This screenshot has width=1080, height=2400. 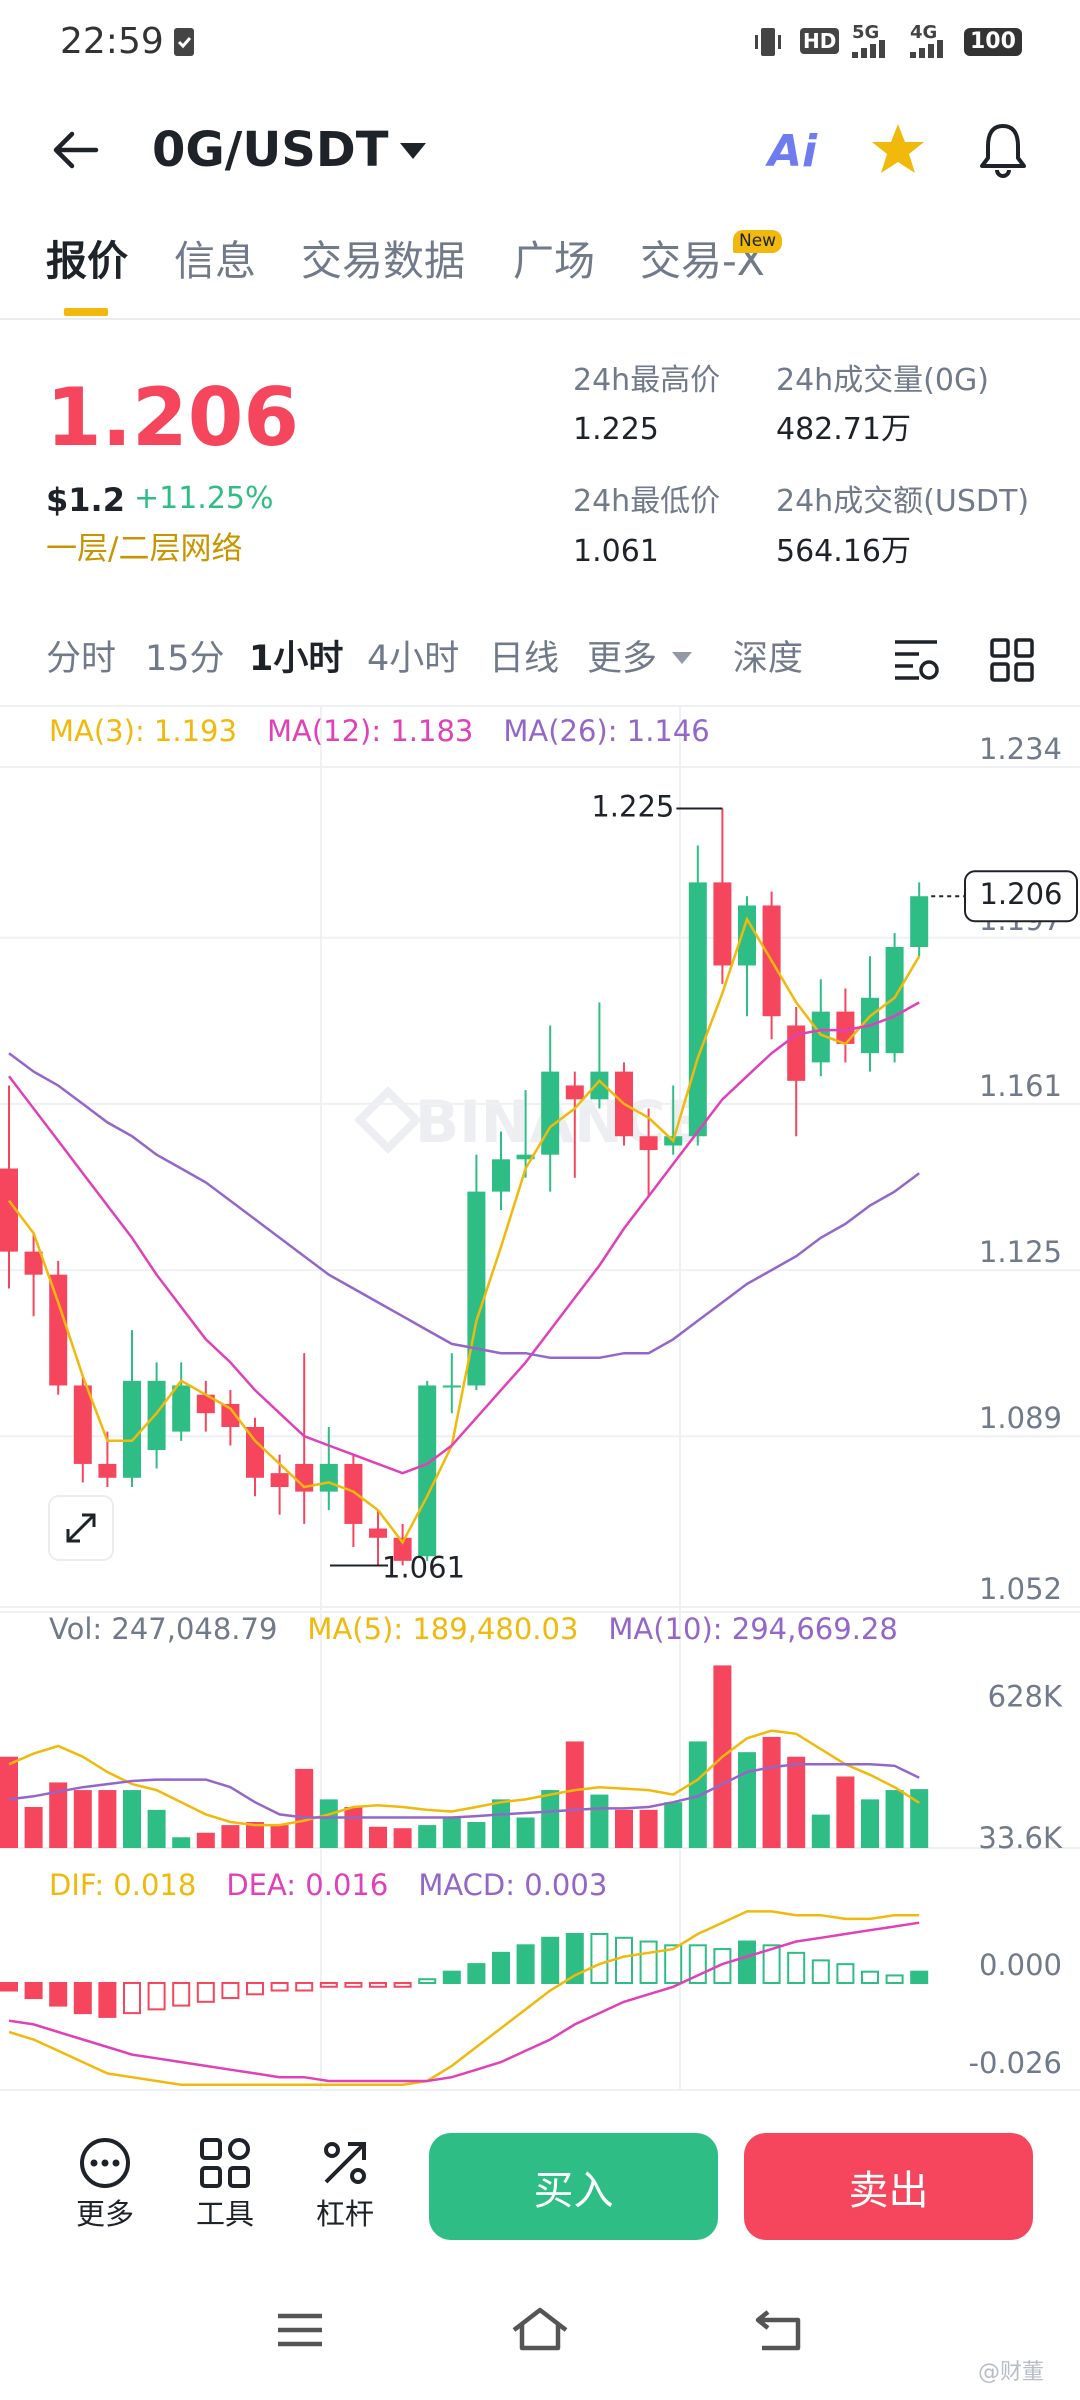 What do you see at coordinates (144, 549) in the screenshot?
I see `network-tag: 一层/二层网络` at bounding box center [144, 549].